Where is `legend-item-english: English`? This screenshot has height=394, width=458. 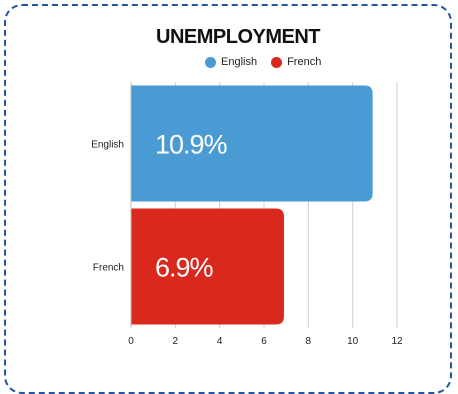
legend-item-english: English is located at coordinates (231, 62).